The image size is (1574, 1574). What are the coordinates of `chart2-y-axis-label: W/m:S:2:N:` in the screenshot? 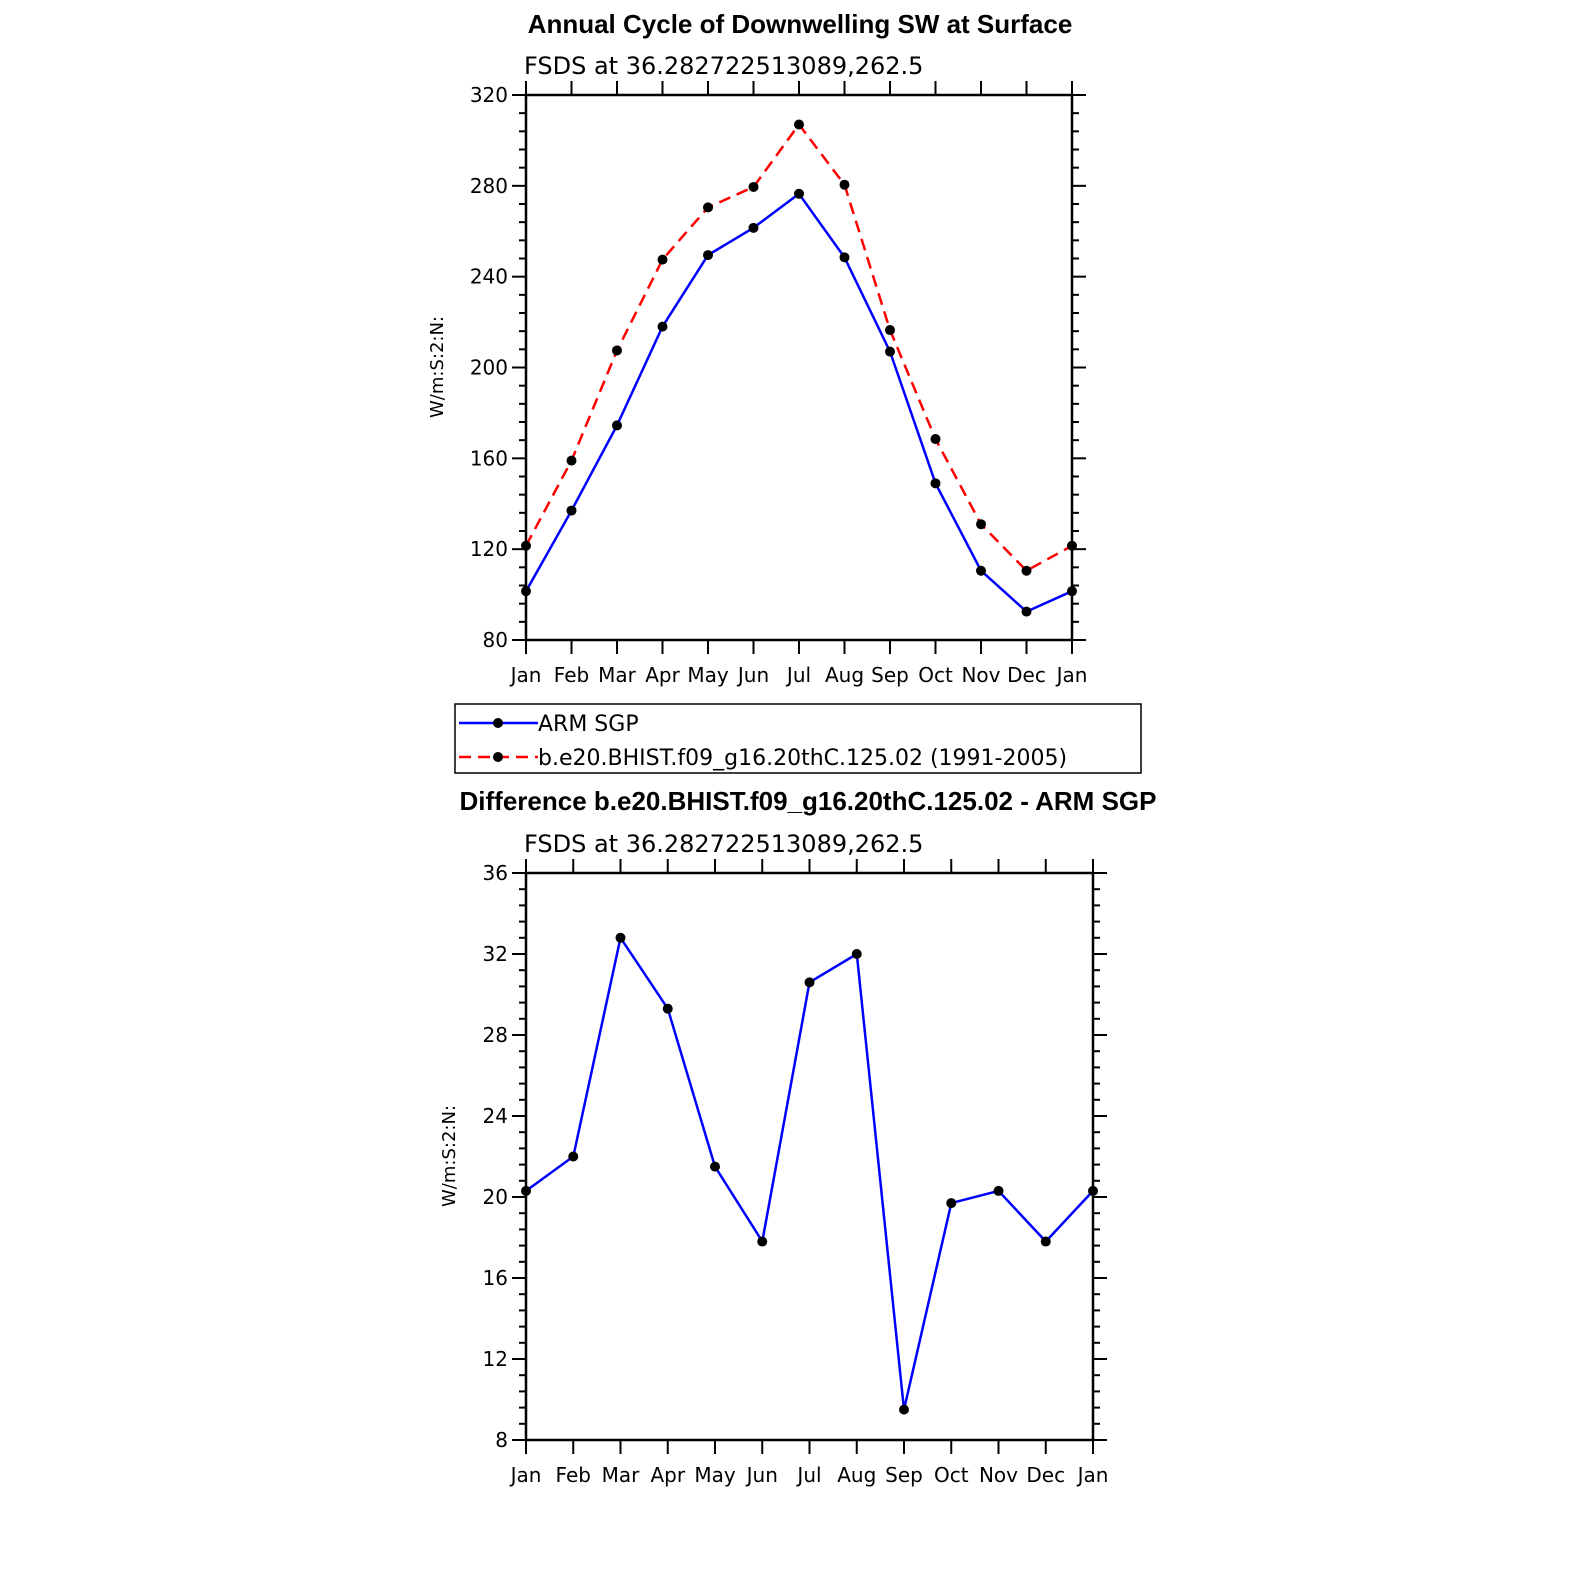 It's located at (449, 1156).